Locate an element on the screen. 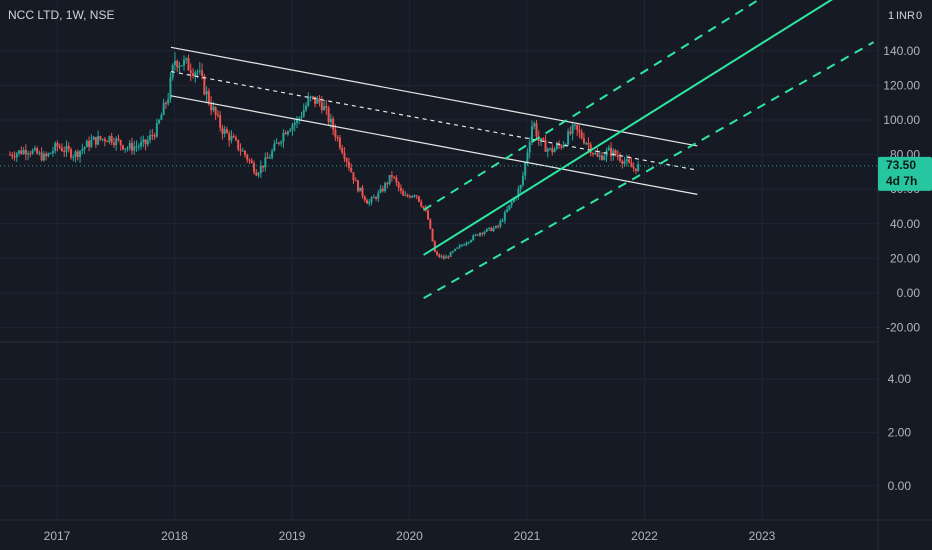 The width and height of the screenshot is (932, 550). x-tick-label: 2018 is located at coordinates (174, 536).